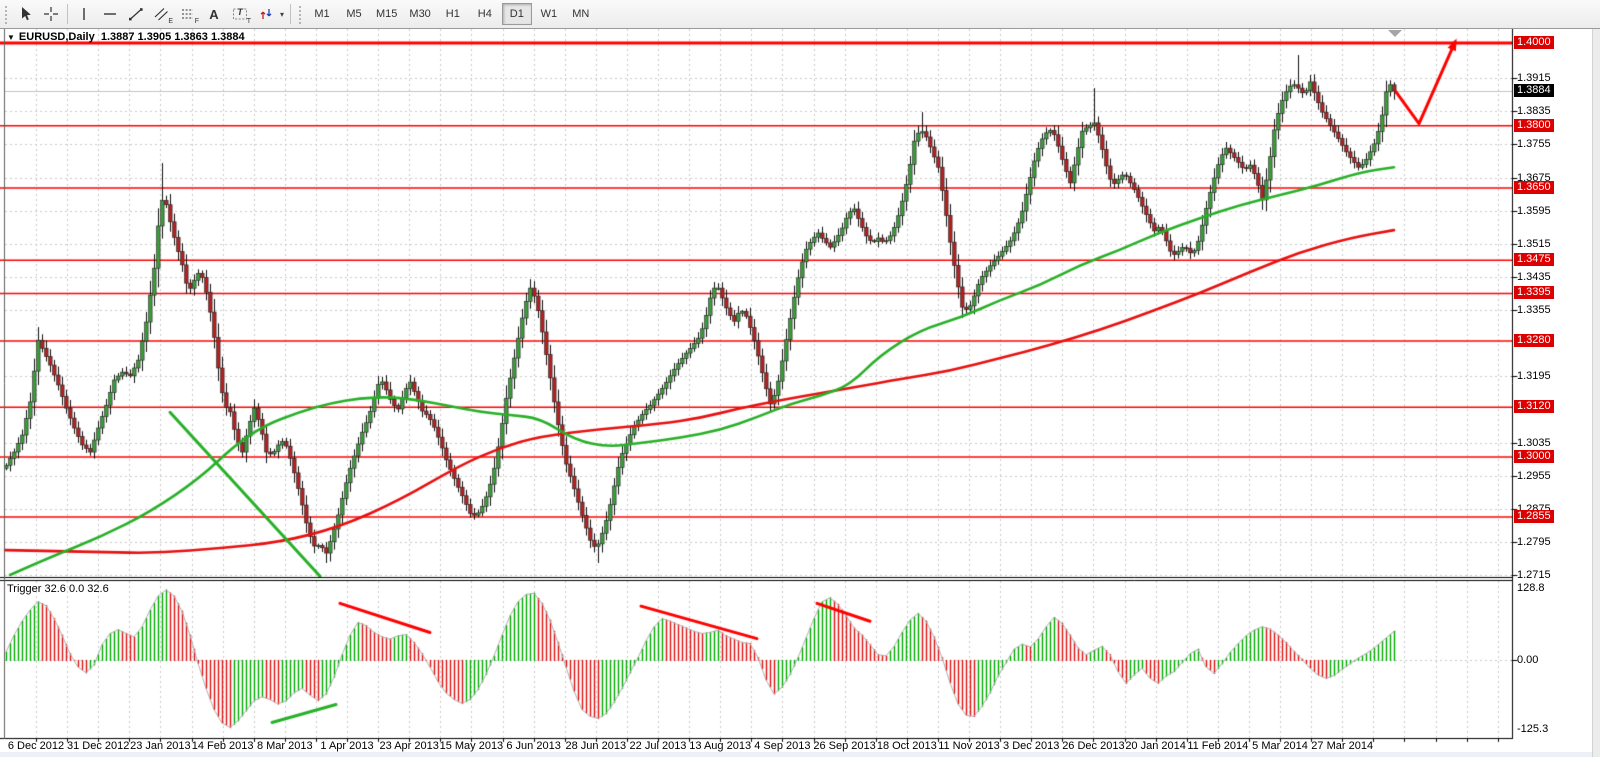 Image resolution: width=1600 pixels, height=757 pixels. What do you see at coordinates (1218, 746) in the screenshot?
I see `date-tick-label: 11 Feb 2014` at bounding box center [1218, 746].